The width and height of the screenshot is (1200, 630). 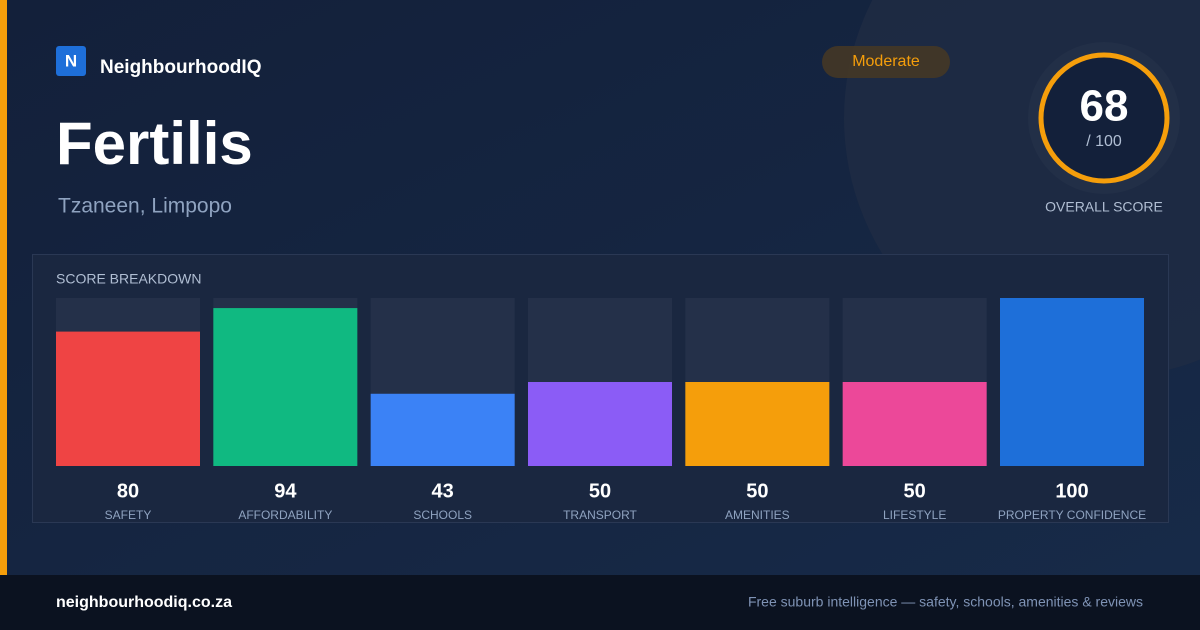 I want to click on logo-letter: N, so click(x=71, y=60).